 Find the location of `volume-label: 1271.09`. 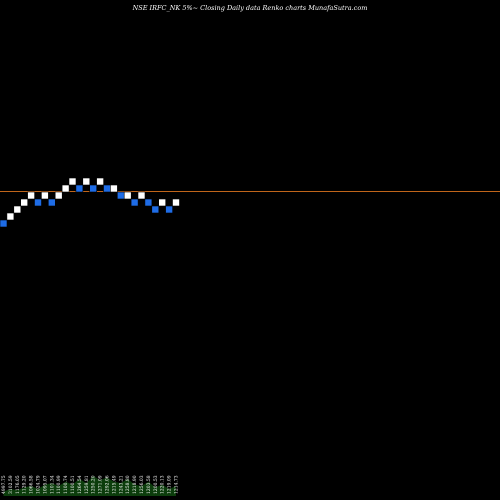

volume-label: 1271.09 is located at coordinates (101, 484).